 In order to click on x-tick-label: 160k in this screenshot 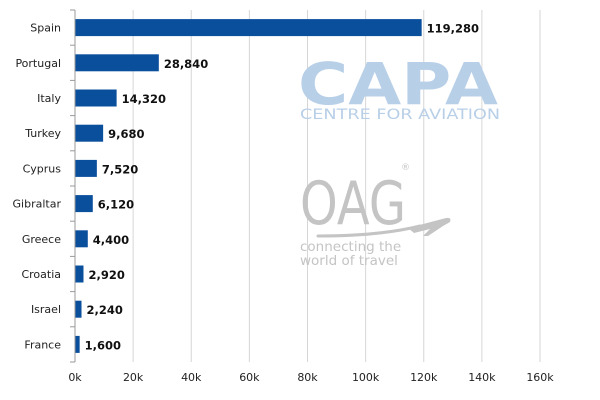, I will do `click(540, 377)`.